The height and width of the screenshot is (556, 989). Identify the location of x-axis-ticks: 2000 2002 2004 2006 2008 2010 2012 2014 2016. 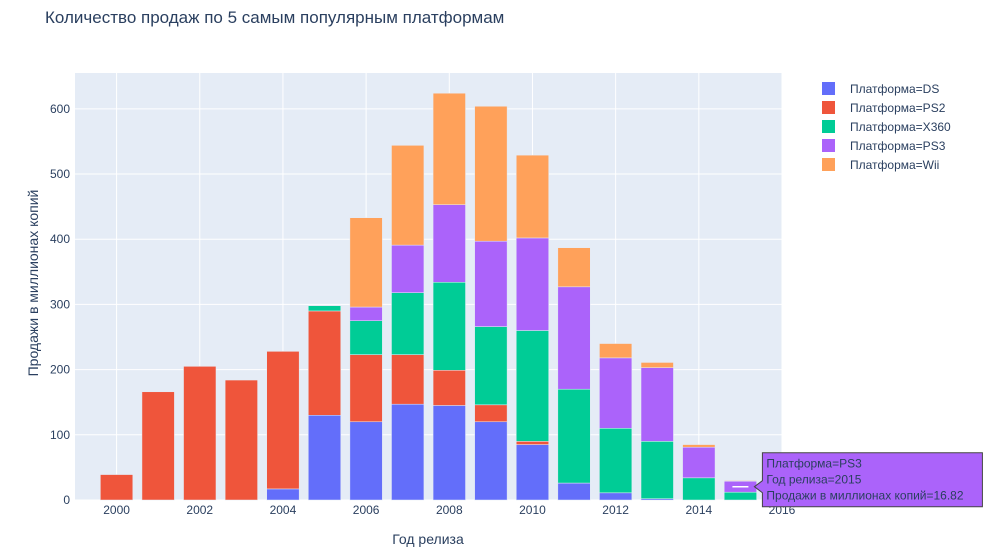
(449, 510).